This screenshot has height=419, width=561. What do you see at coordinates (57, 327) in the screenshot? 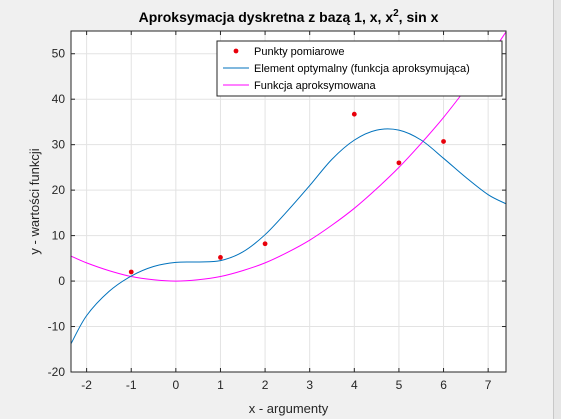
I see `y-tick-label: -10` at bounding box center [57, 327].